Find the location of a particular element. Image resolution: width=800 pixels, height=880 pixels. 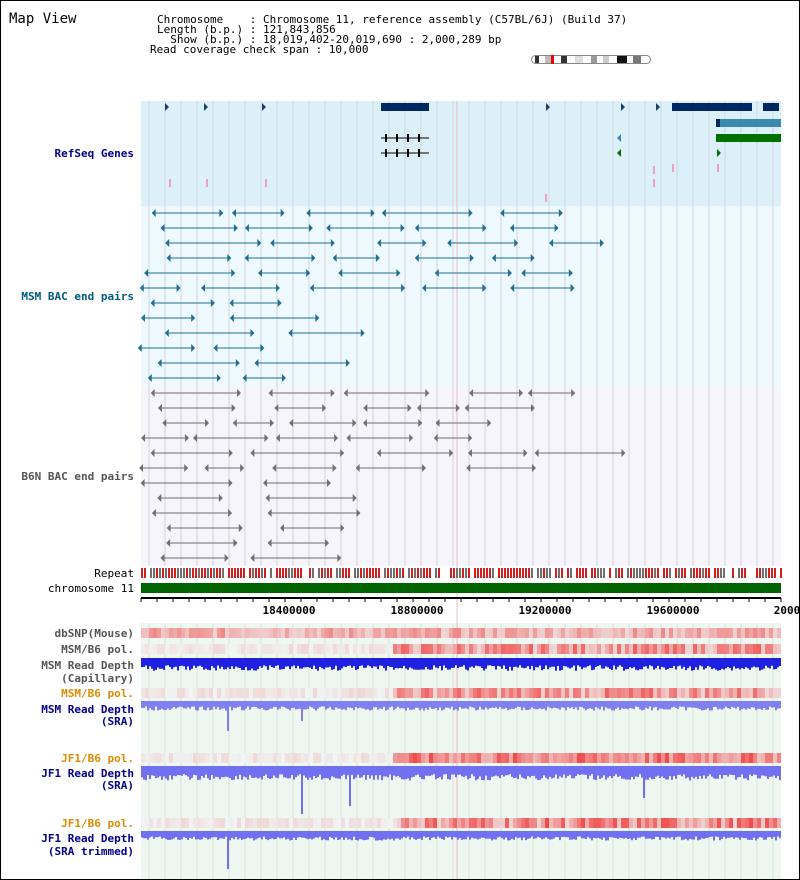

snp-mark is located at coordinates (546, 198).